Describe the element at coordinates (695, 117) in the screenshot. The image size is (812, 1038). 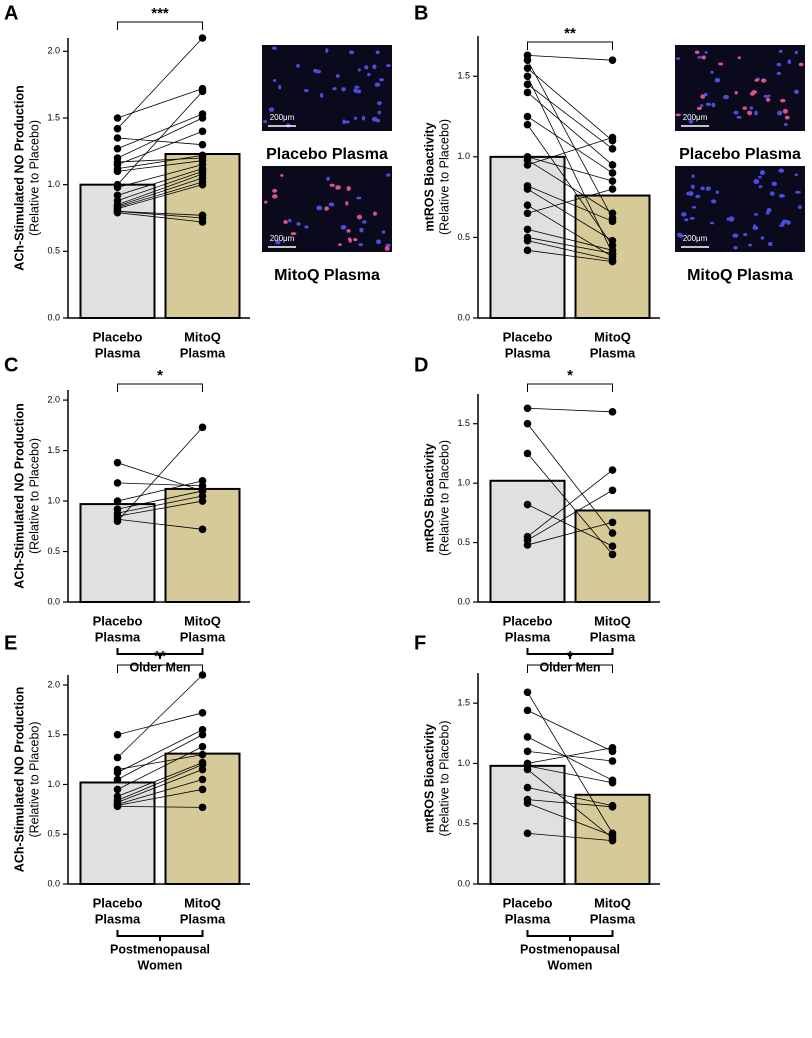
I see `scale-label: 200μm` at that location.